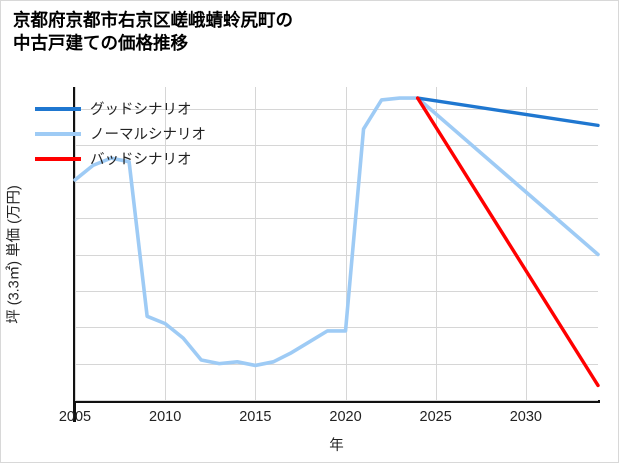  What do you see at coordinates (141, 160) in the screenshot?
I see `legend-label-bad: バッドシナリオ` at bounding box center [141, 160].